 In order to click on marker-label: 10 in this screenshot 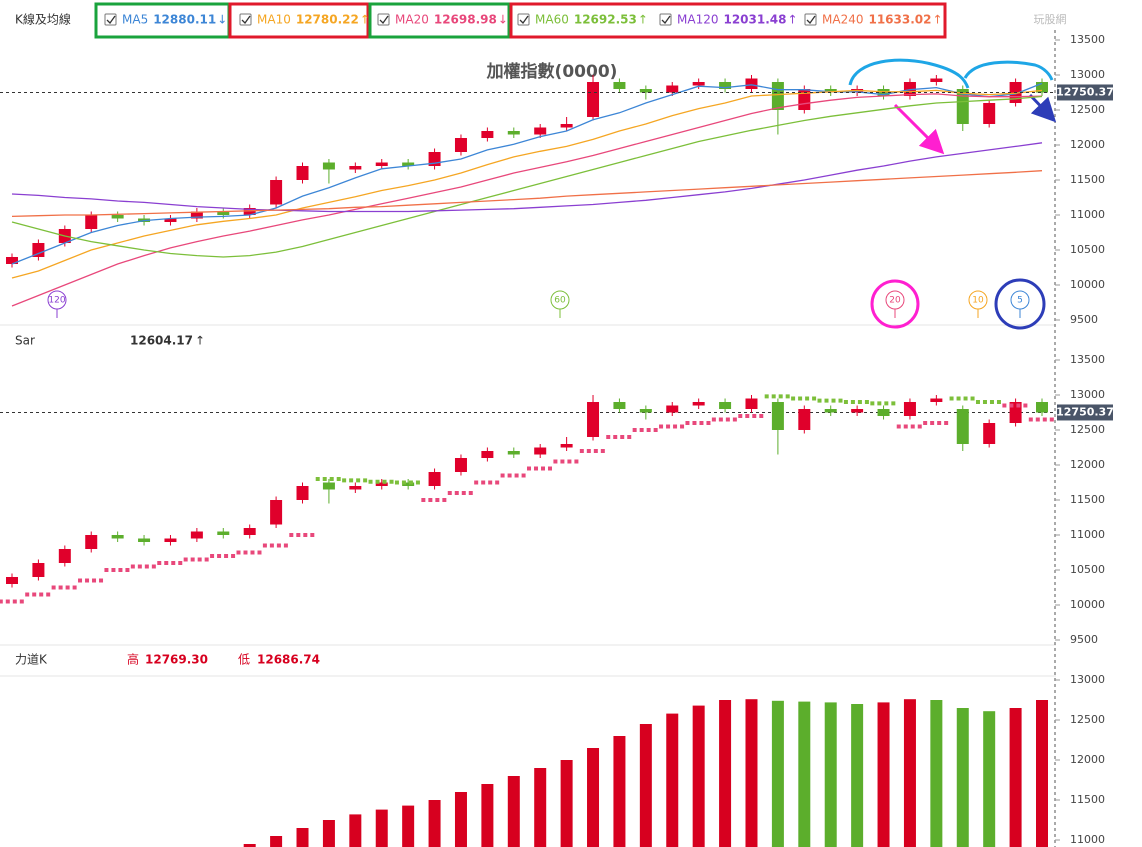, I will do `click(978, 301)`.